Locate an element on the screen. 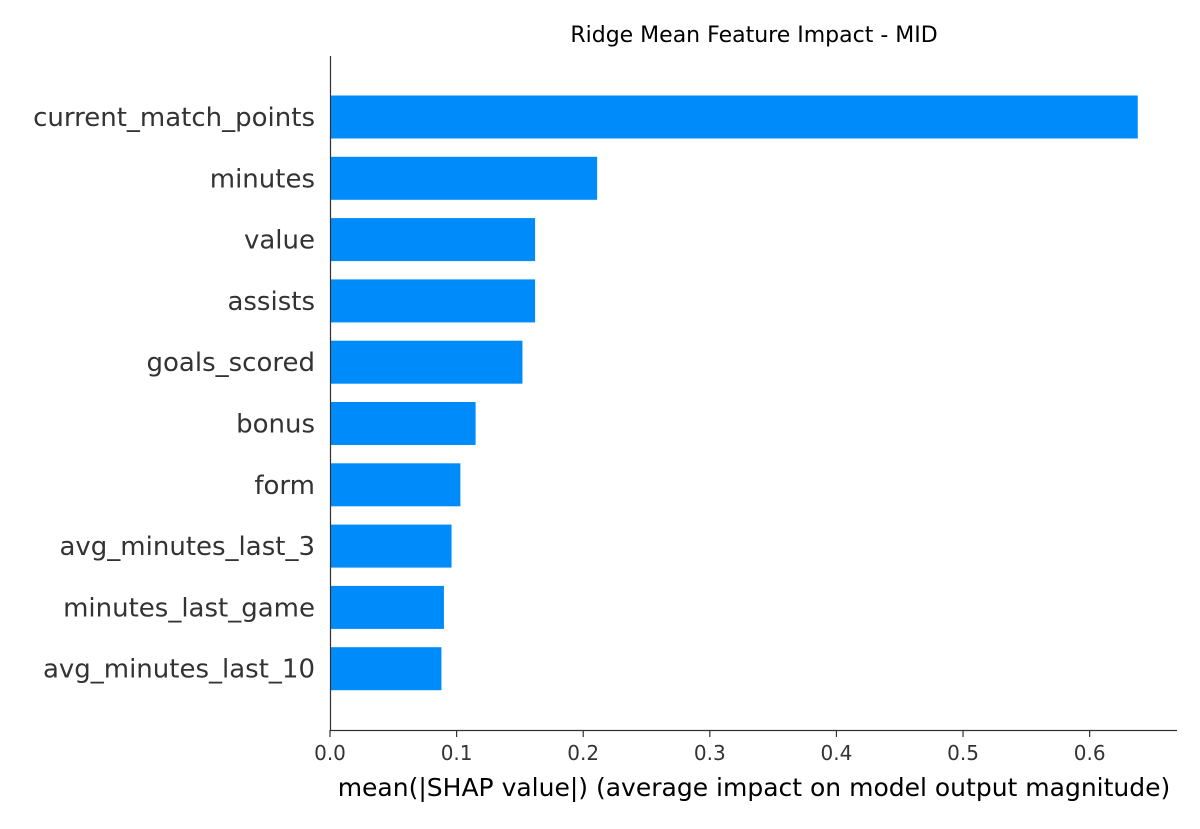 The width and height of the screenshot is (1200, 829). bar-minutes-last-game is located at coordinates (387, 607).